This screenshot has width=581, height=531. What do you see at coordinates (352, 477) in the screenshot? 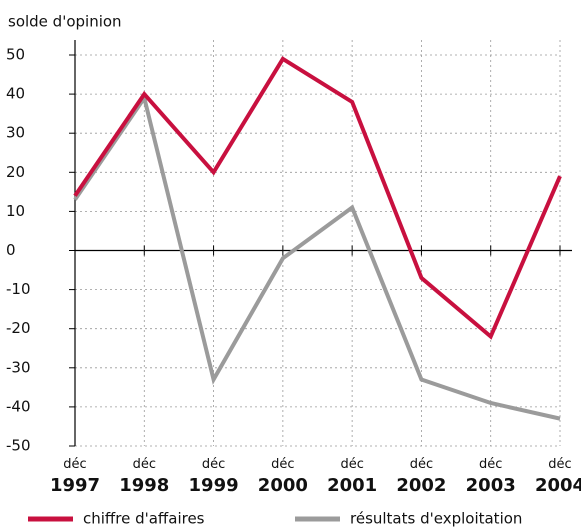
I see `x-tick-label: déc 2001` at bounding box center [352, 477].